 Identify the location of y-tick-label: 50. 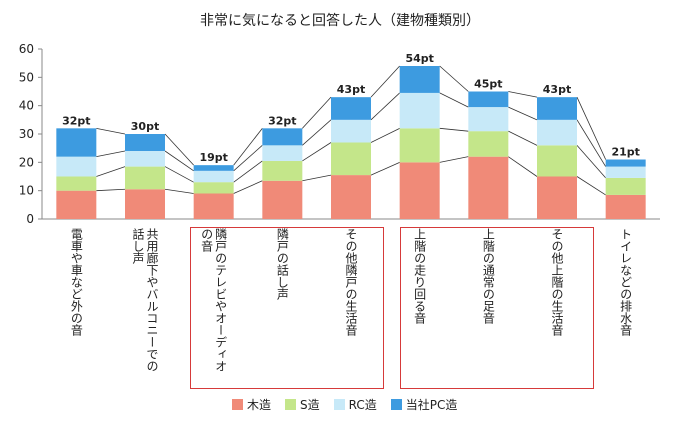
(26, 77).